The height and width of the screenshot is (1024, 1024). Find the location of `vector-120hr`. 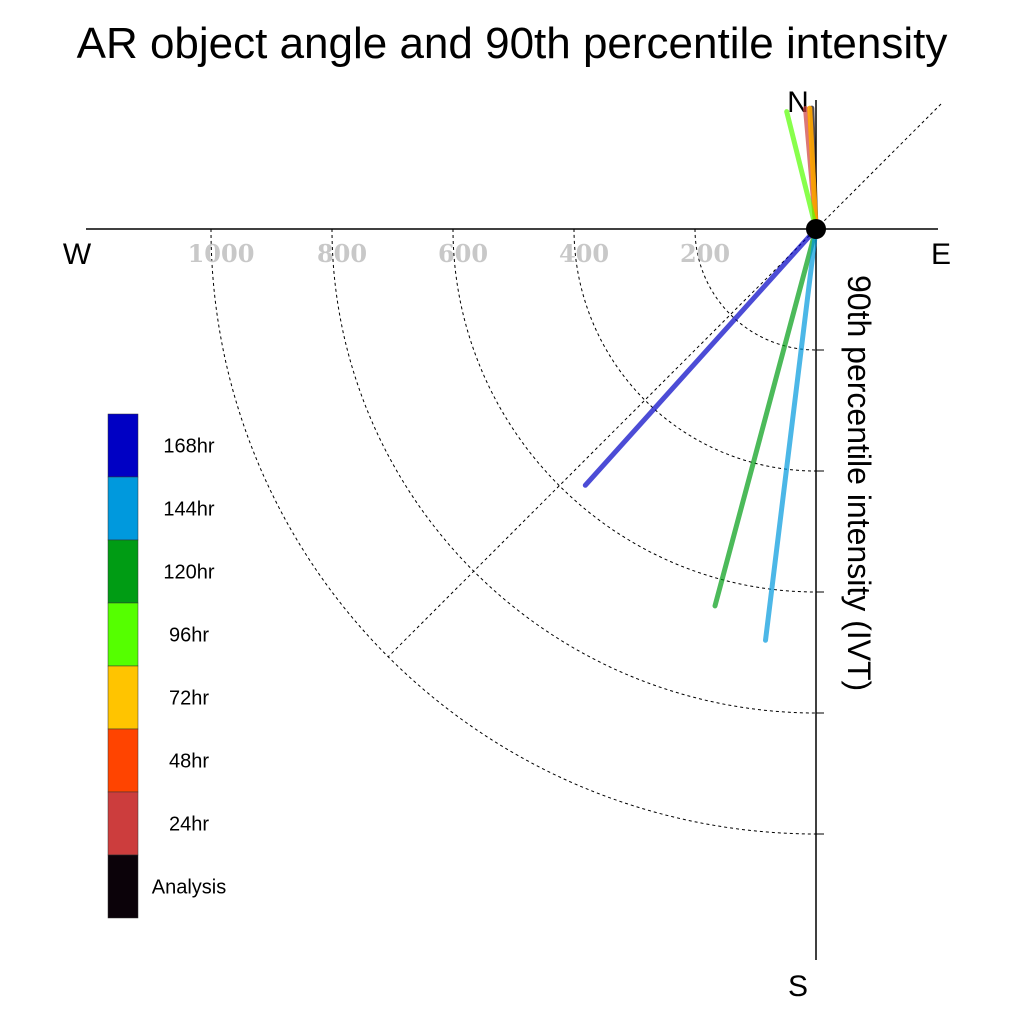

vector-120hr is located at coordinates (765, 417).